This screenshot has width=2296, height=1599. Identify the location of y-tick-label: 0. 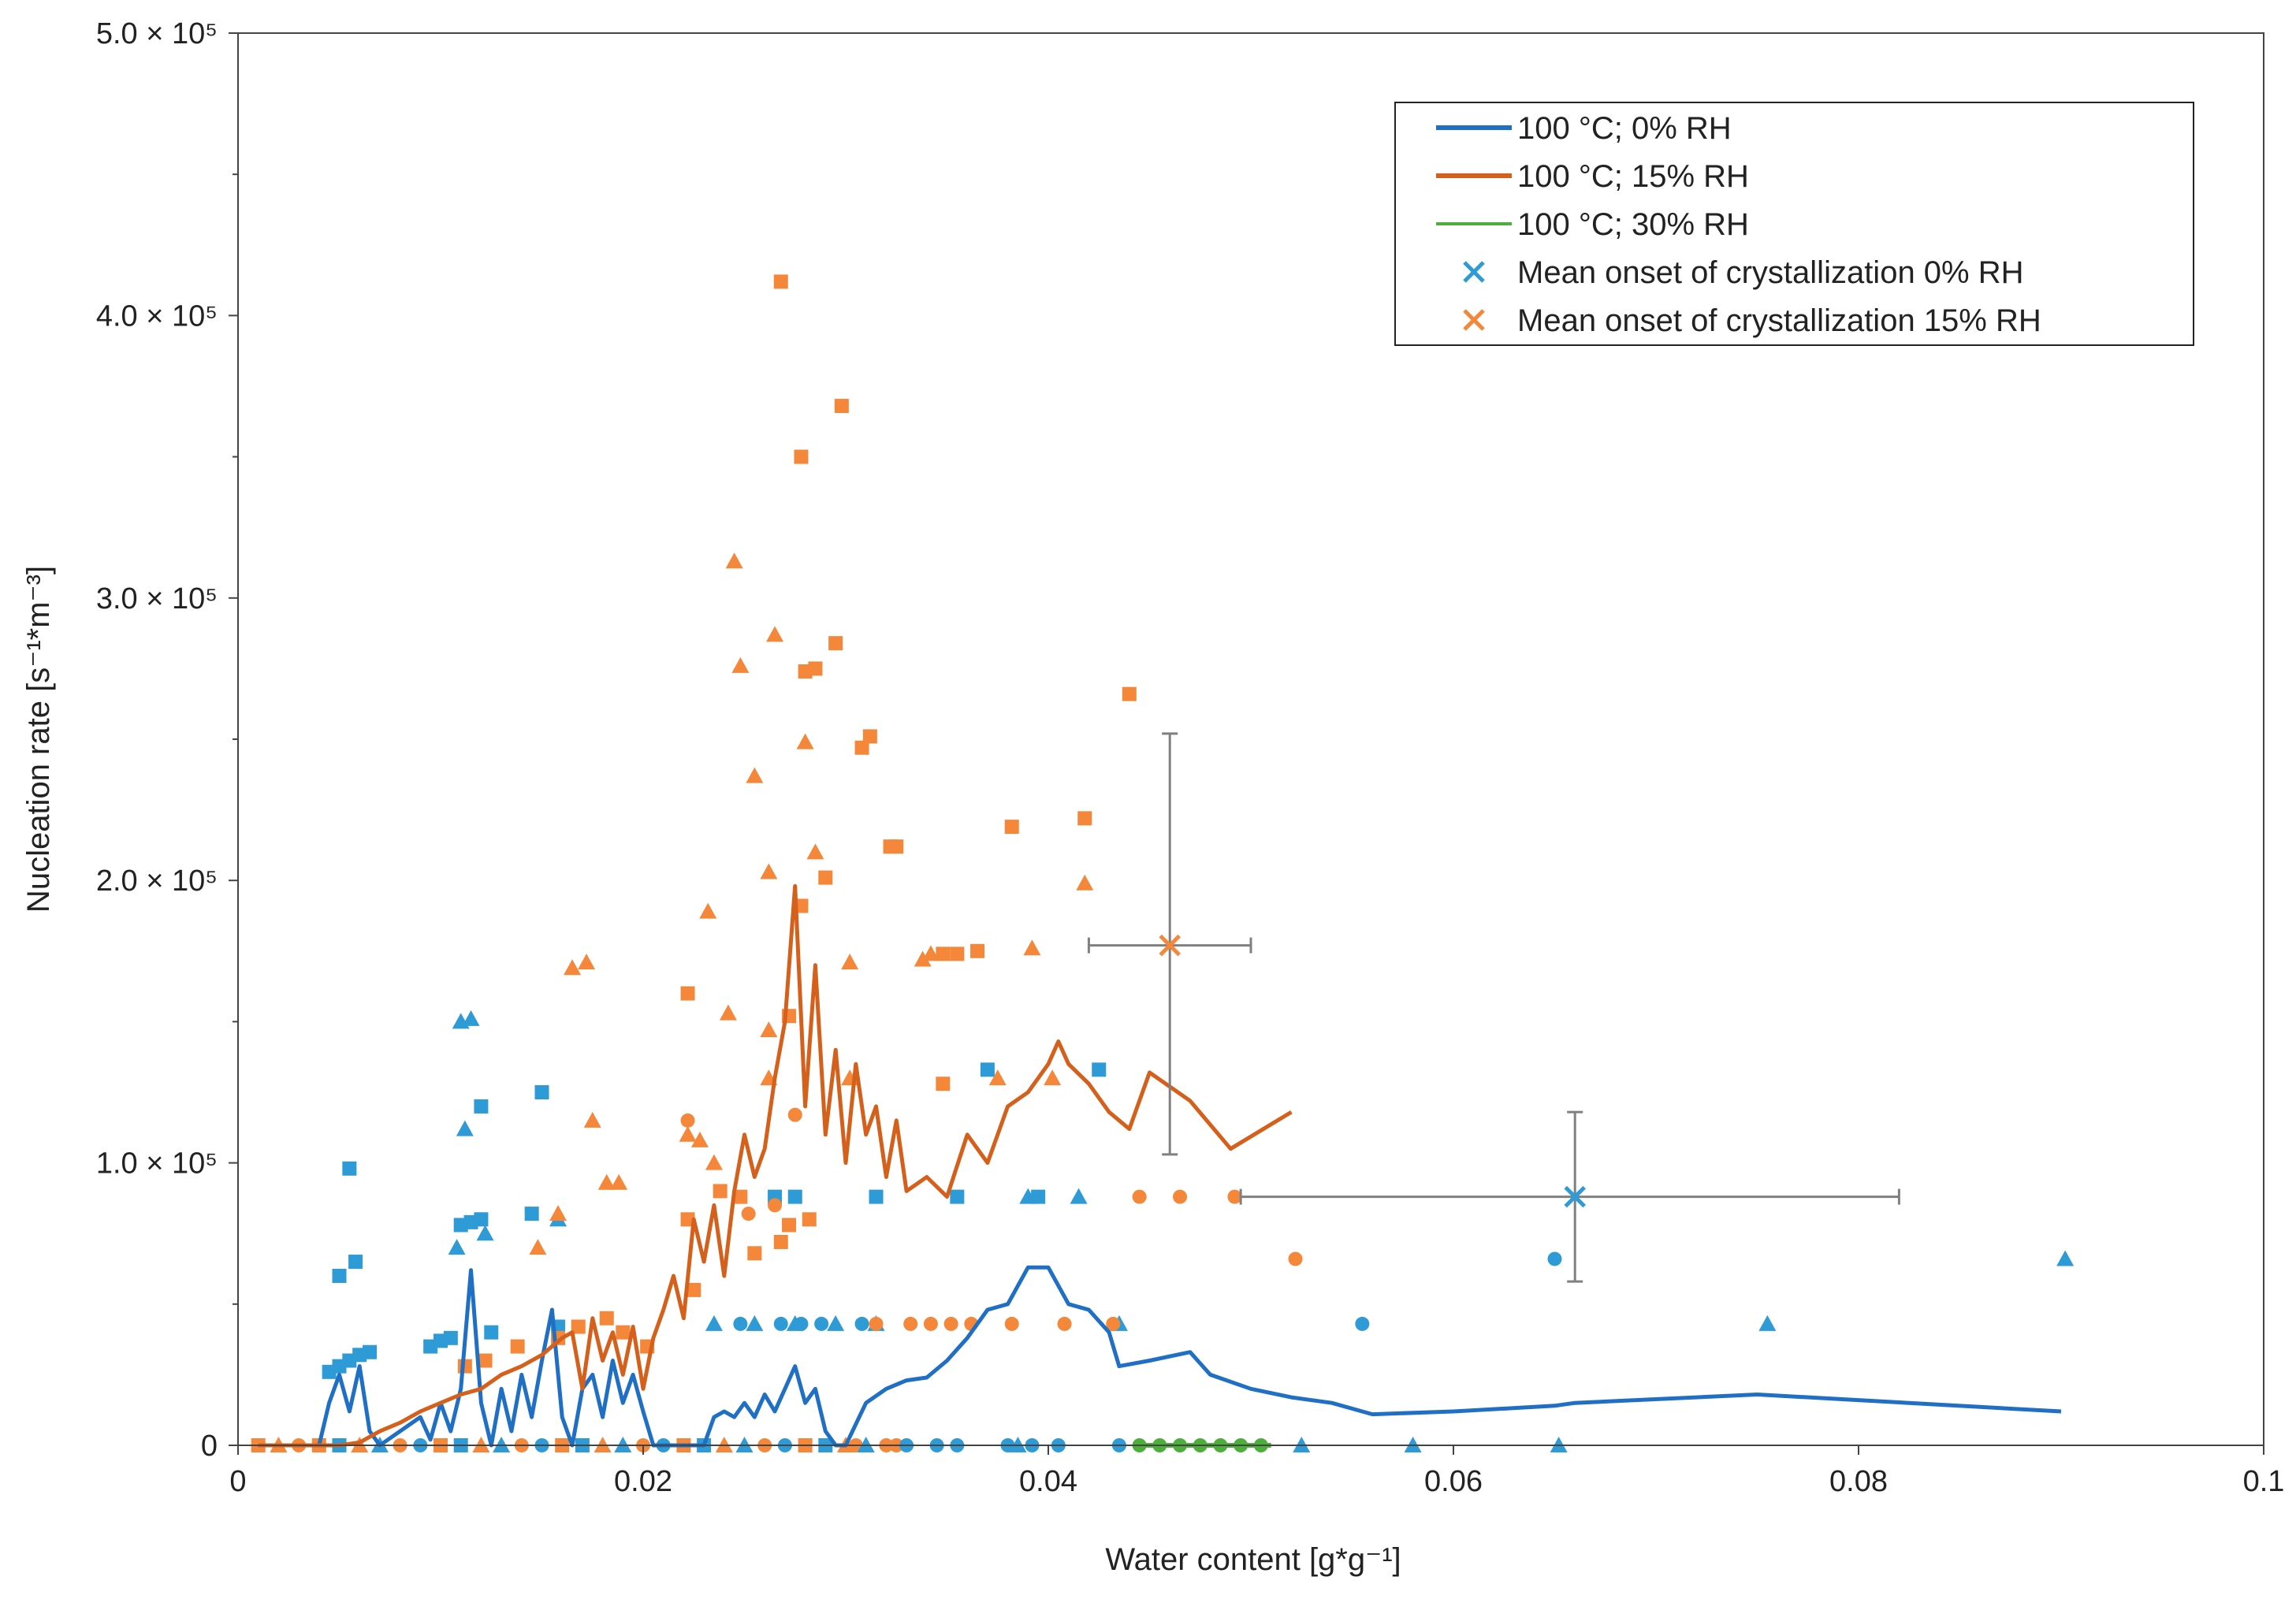
(209, 1446).